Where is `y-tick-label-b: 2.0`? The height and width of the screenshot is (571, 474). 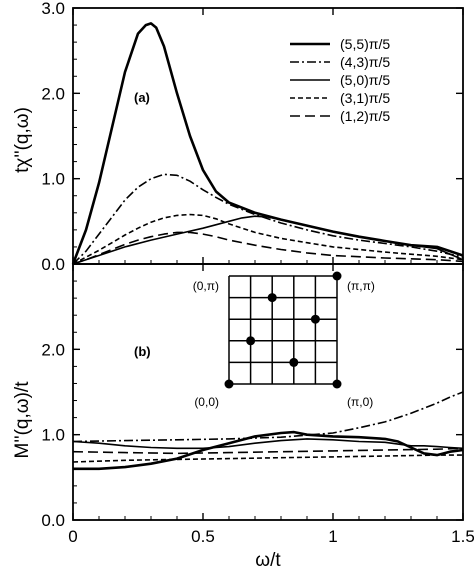
y-tick-label-b: 2.0 is located at coordinates (53, 349).